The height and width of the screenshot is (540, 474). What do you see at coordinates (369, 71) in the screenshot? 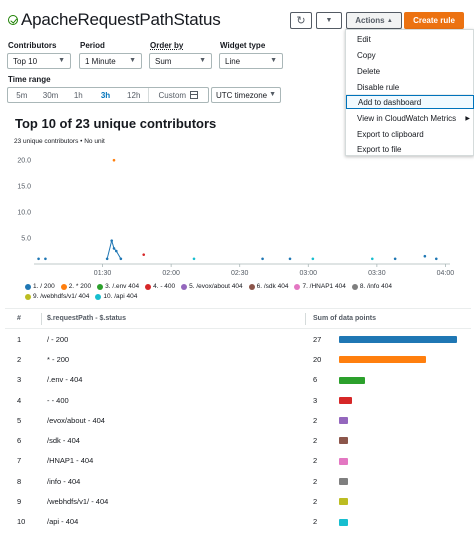
I see `menu-item-delete: Delete` at bounding box center [369, 71].